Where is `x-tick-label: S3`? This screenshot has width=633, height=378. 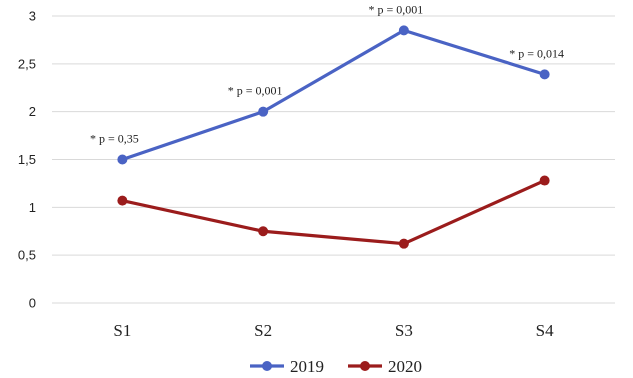 x-tick-label: S3 is located at coordinates (404, 330).